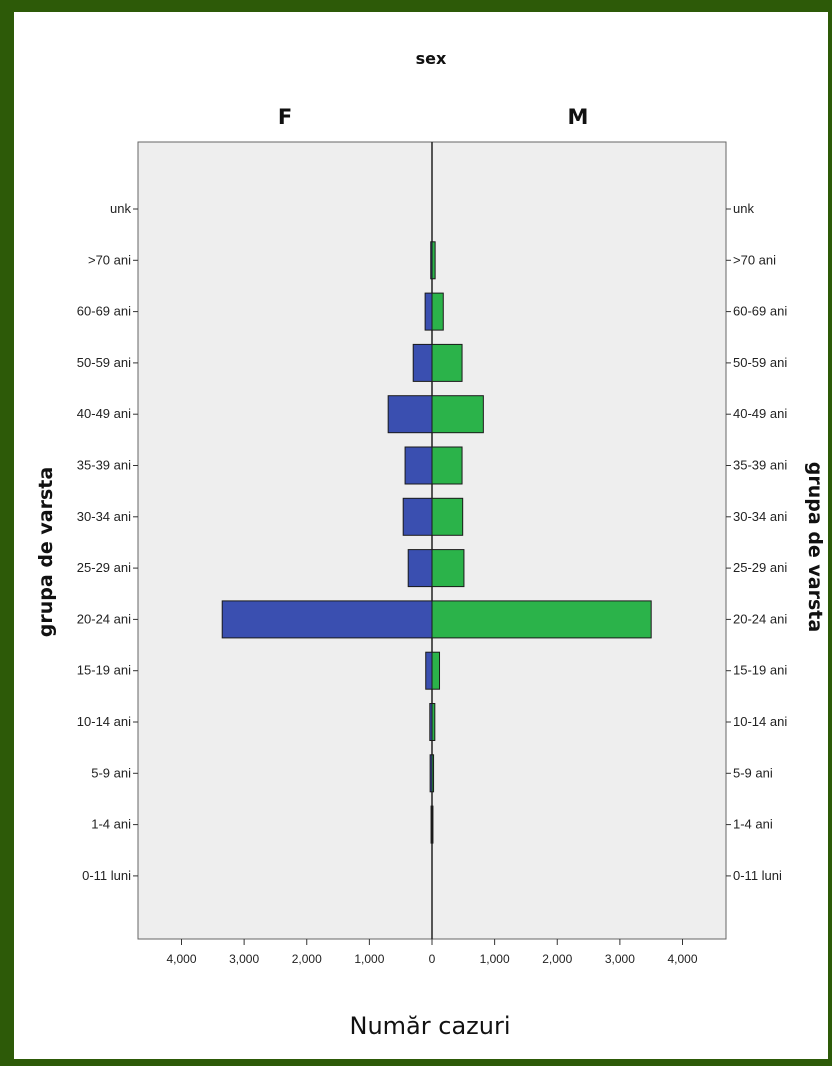  Describe the element at coordinates (754, 259) in the screenshot. I see `y-tick-label-right: >70 ani` at that location.